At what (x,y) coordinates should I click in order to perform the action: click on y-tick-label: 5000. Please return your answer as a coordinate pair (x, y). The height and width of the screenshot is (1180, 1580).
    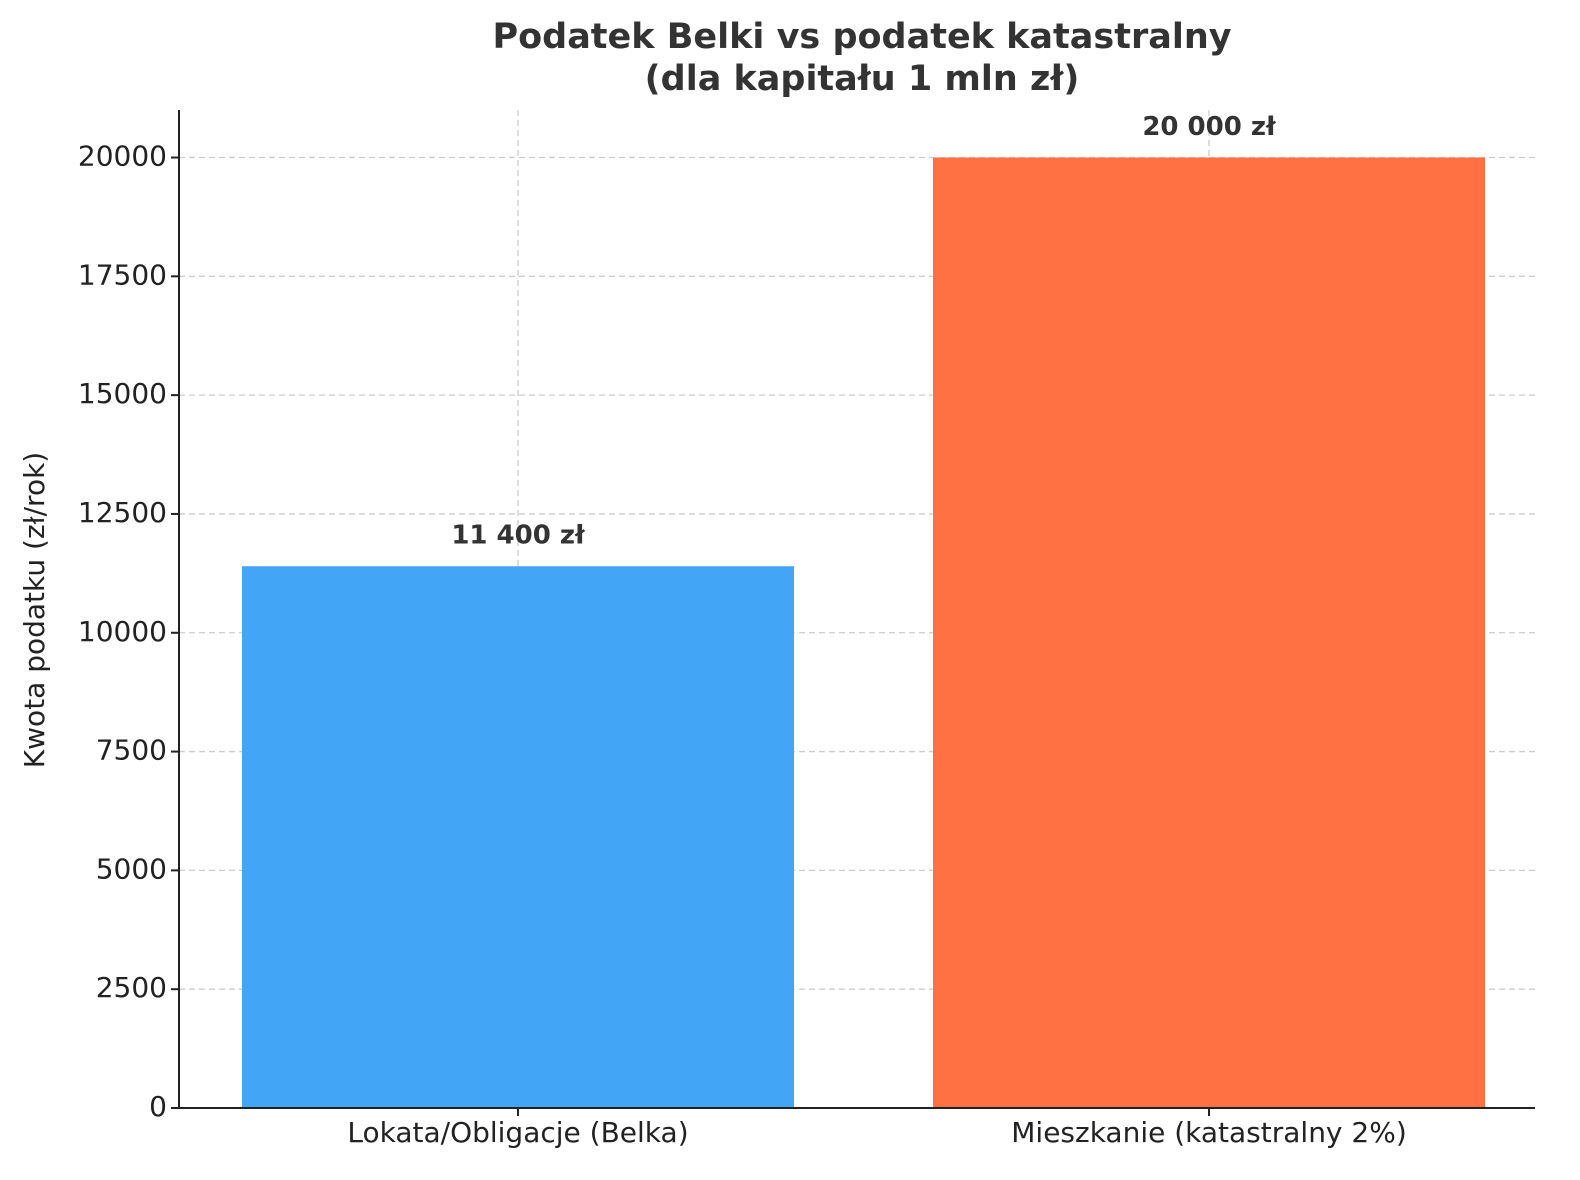
    Looking at the image, I should click on (131, 868).